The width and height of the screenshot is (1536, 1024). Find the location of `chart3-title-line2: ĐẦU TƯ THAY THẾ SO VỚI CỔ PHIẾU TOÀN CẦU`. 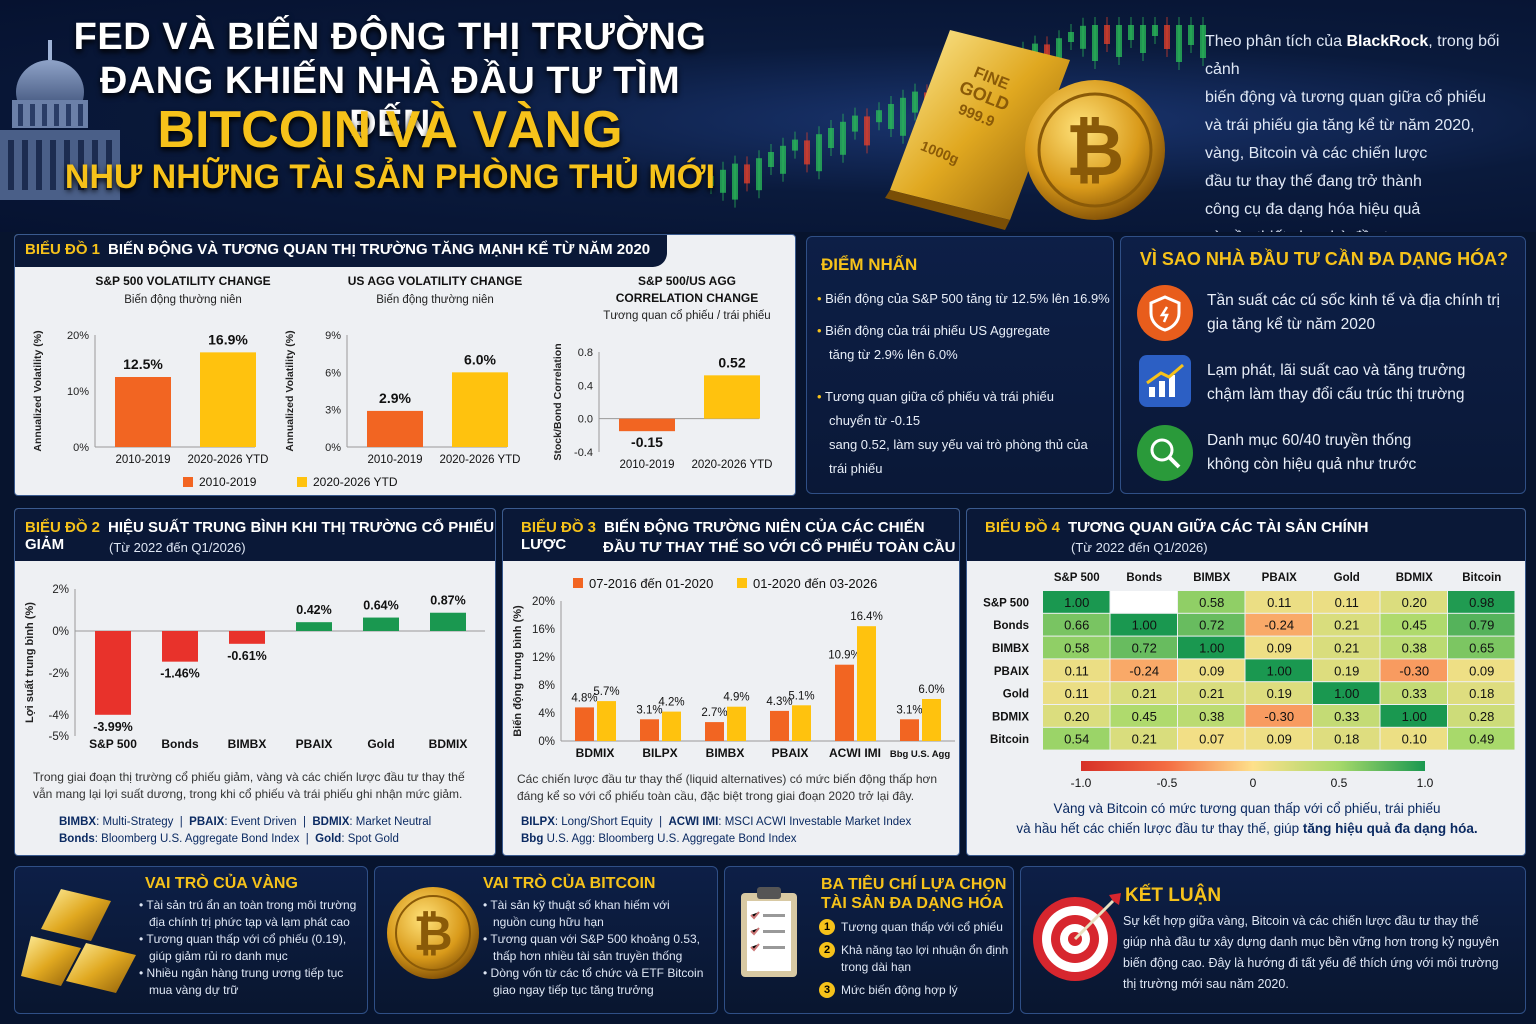

chart3-title-line2: ĐẦU TƯ THAY THẾ SO VỚI CỔ PHIẾU TOÀN CẦU is located at coordinates (779, 547).